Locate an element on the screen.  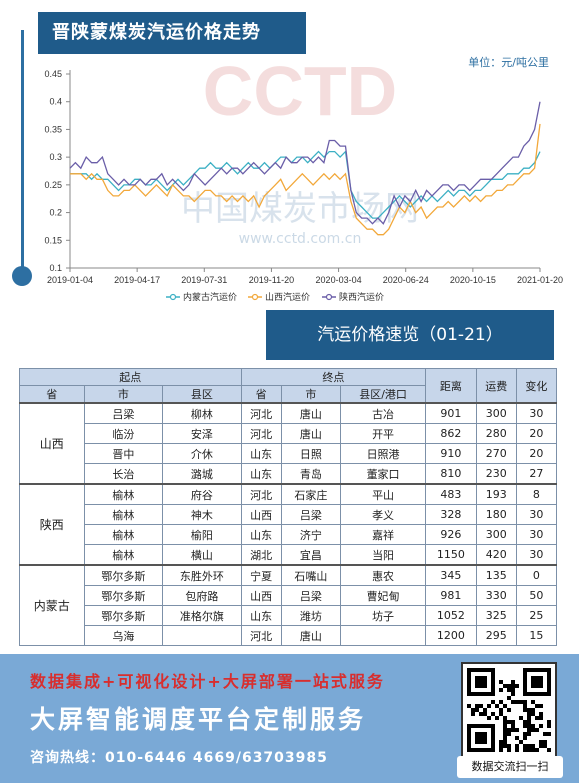
table-cell: 910 is located at coordinates (451, 453).